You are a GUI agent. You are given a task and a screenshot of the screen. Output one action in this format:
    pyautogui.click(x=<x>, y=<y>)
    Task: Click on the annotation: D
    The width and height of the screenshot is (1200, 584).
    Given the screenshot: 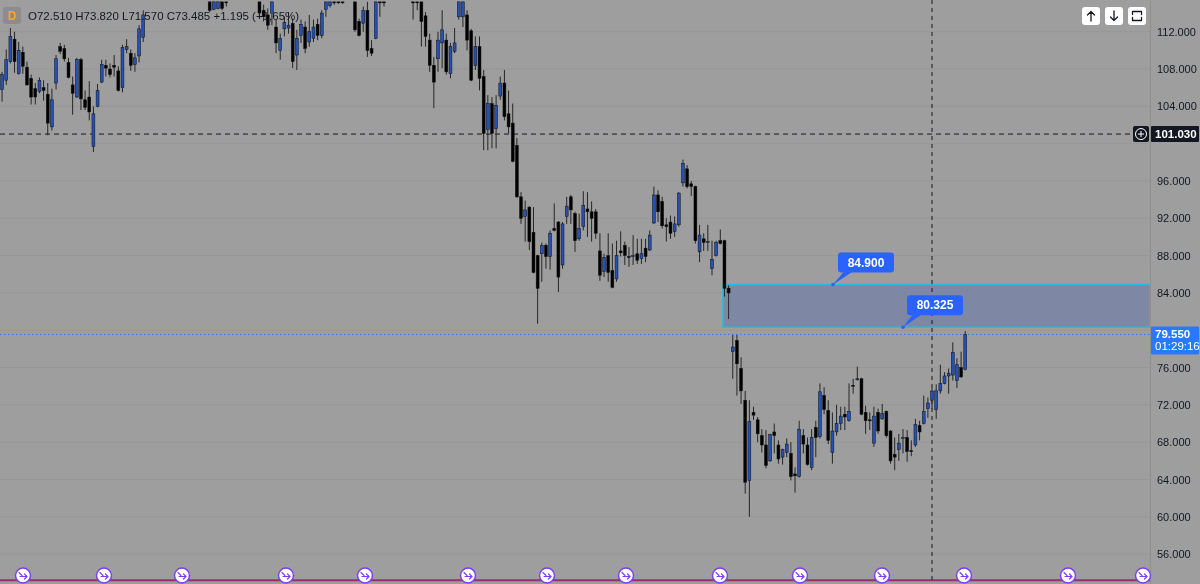 What is the action you would take?
    pyautogui.click(x=12, y=15)
    